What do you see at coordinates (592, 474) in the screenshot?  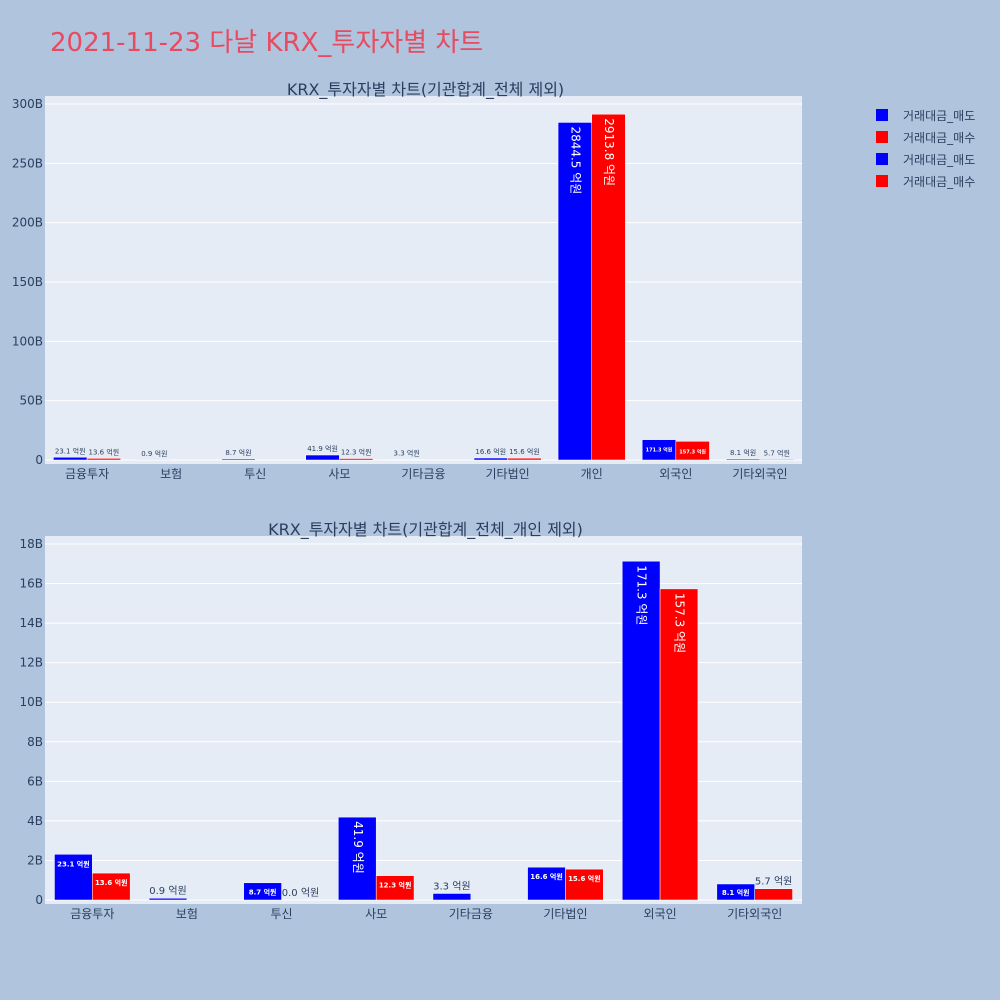 I see `x-tick-label: 개인` at bounding box center [592, 474].